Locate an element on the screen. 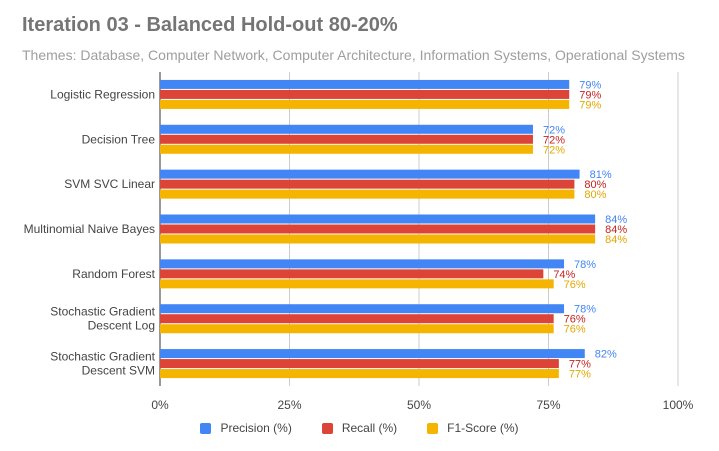 This screenshot has width=719, height=451. category-label: Multinomial Naive Bayes is located at coordinates (89, 229).